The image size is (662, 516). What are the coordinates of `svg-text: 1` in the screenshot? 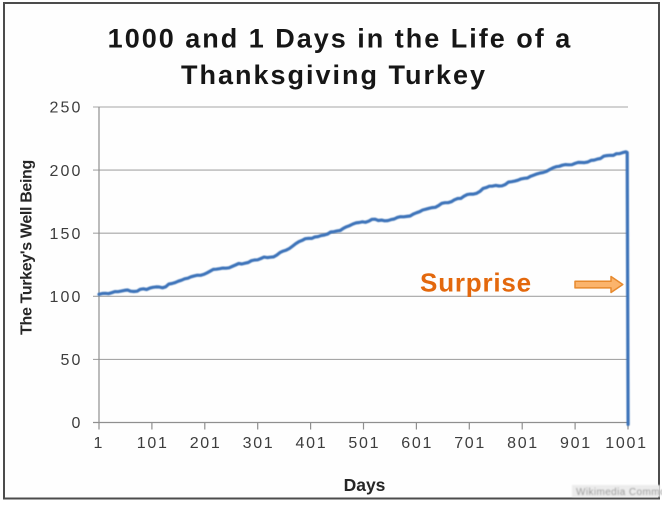 It's located at (98, 443).